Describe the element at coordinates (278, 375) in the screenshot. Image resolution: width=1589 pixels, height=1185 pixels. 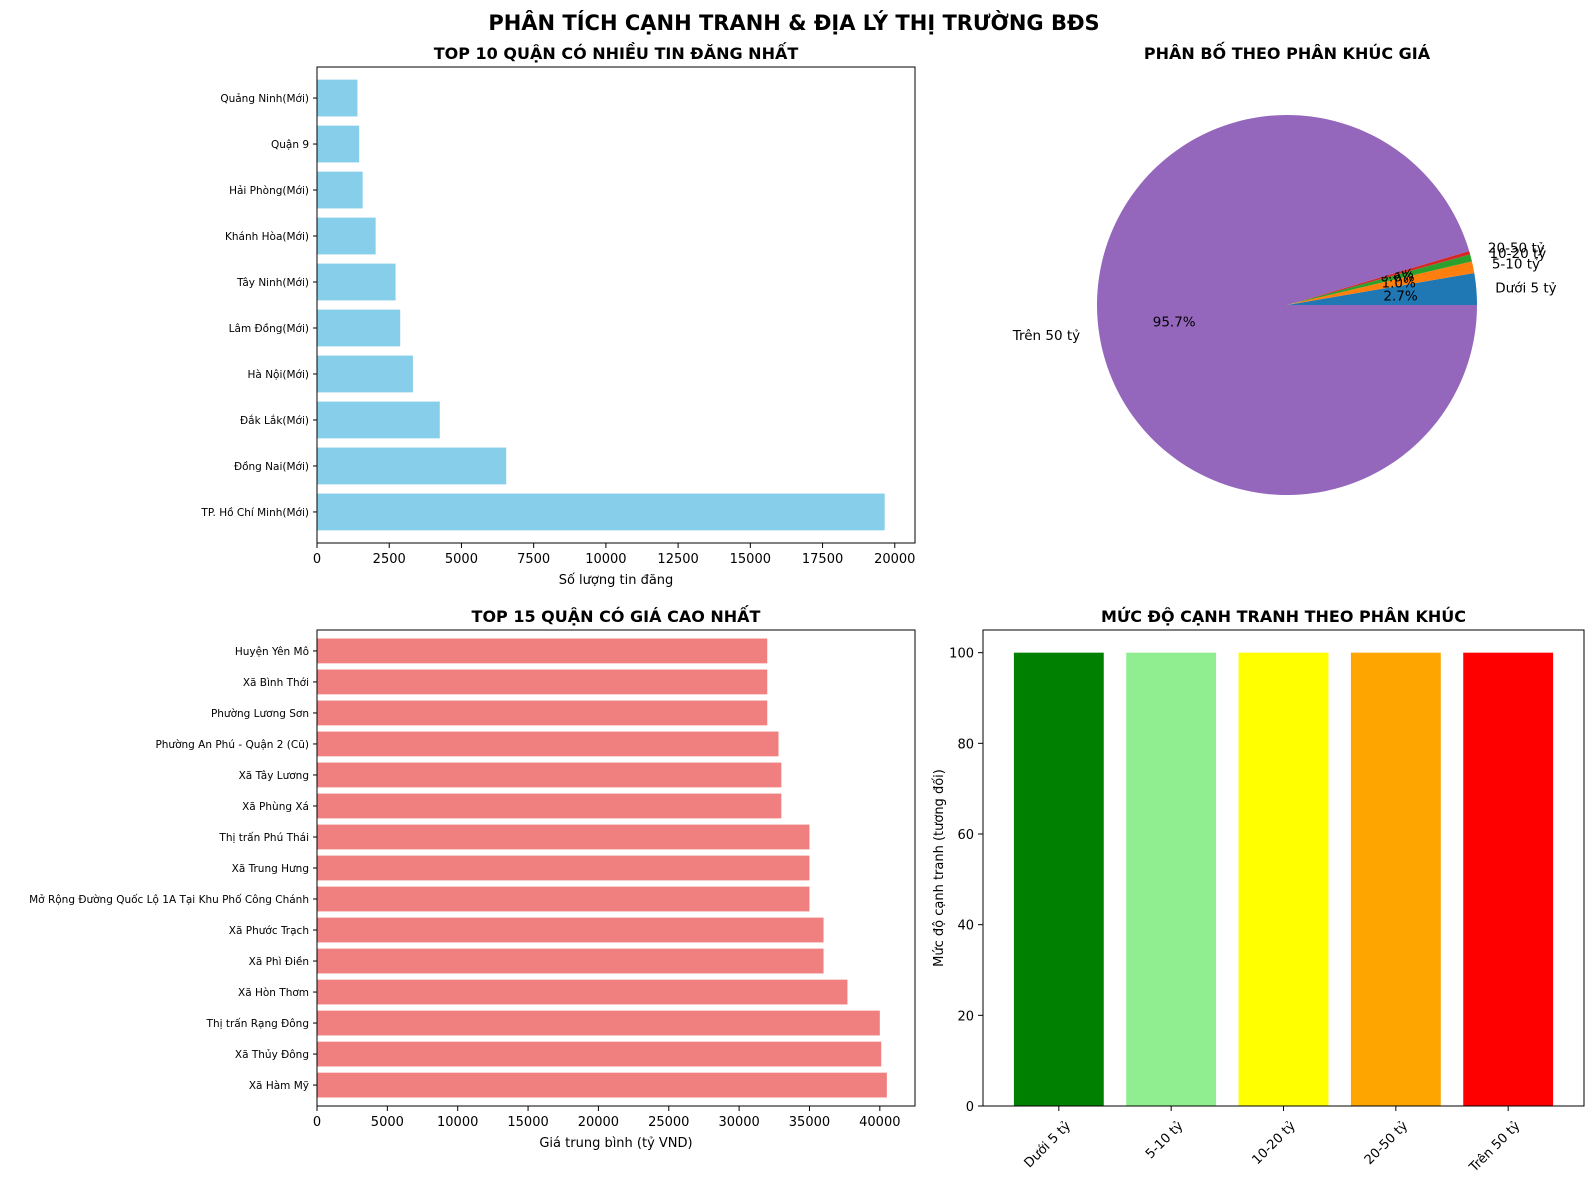
I see `y-tick-label: Hà Nội(Mới)` at that location.